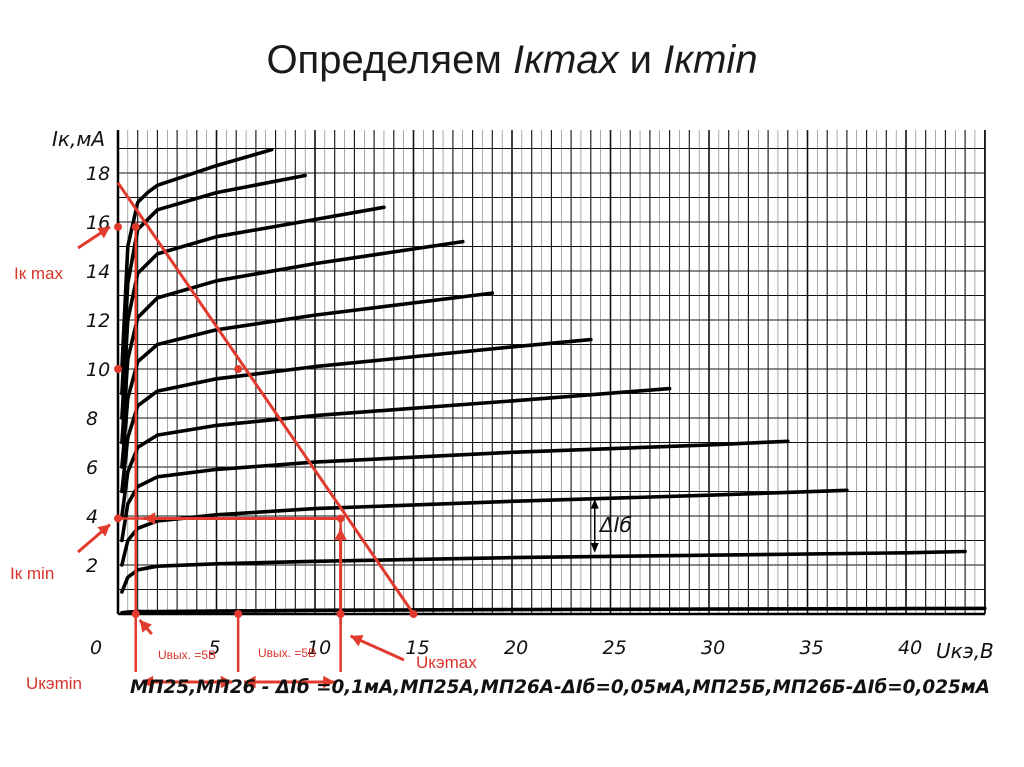  What do you see at coordinates (594, 547) in the screenshot?
I see `delta-ib-arrowhead-down` at bounding box center [594, 547].